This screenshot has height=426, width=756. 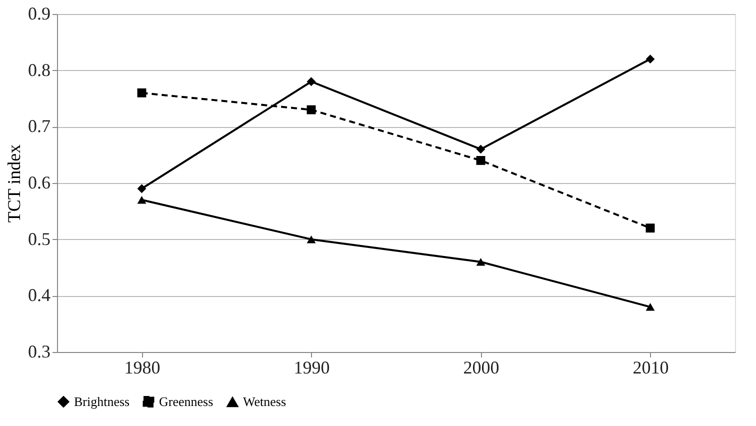 What do you see at coordinates (39, 70) in the screenshot?
I see `y-tick-label: 0.8` at bounding box center [39, 70].